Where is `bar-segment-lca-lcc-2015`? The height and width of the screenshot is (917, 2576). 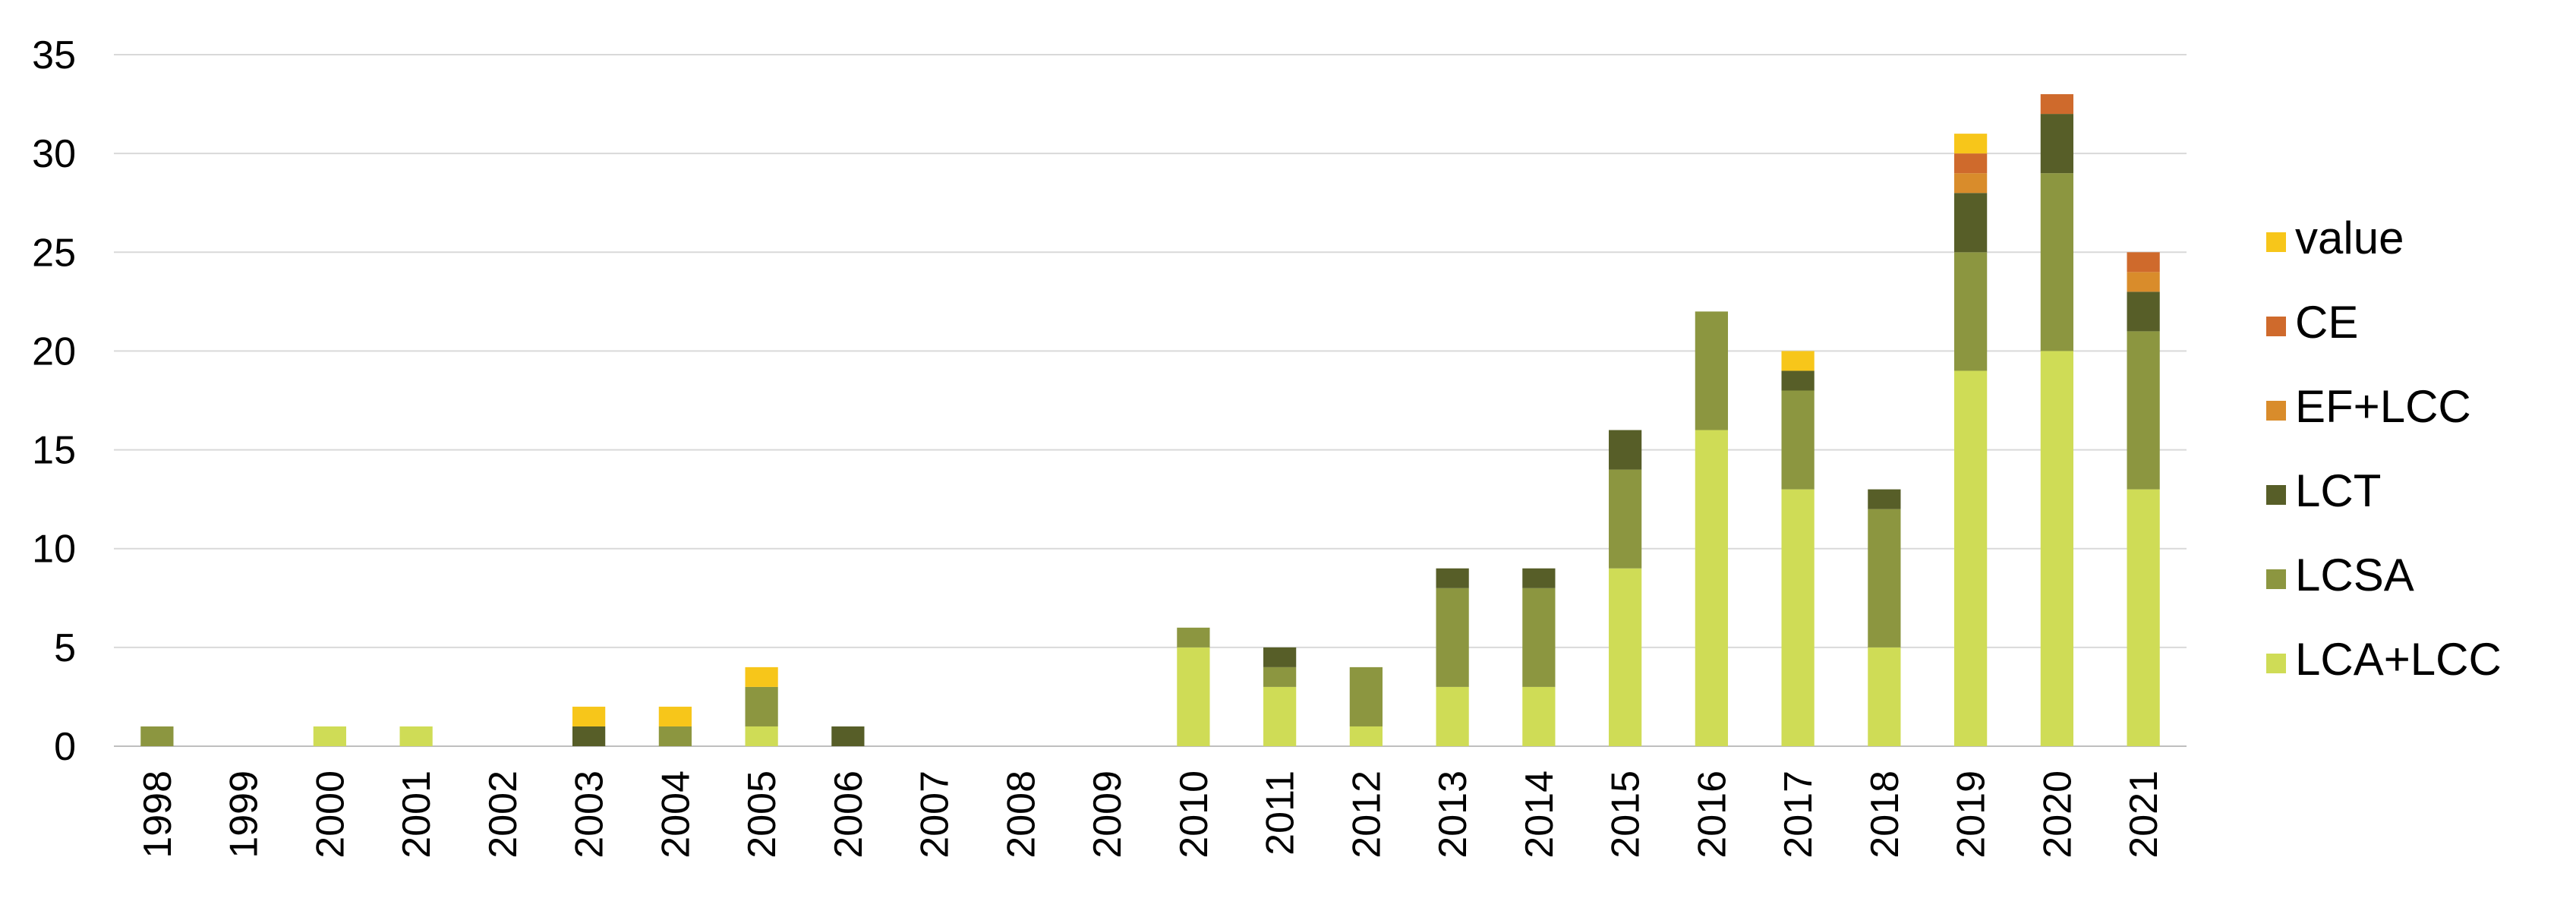
bar-segment-lca-lcc-2015 is located at coordinates (1625, 657).